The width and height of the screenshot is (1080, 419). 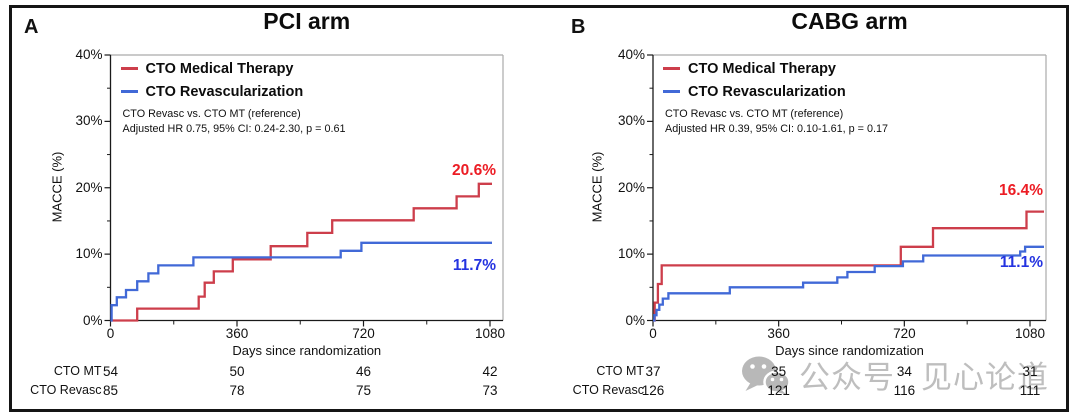 I want to click on risk-count: 37, so click(x=653, y=371).